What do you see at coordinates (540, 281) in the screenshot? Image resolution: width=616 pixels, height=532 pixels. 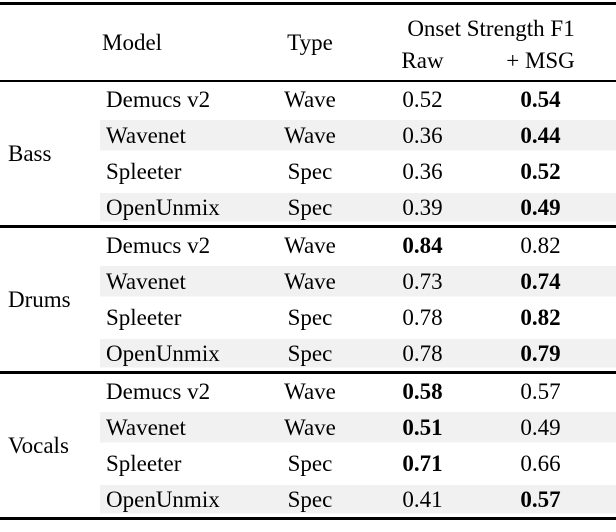 I see `msg-value: 0.74` at bounding box center [540, 281].